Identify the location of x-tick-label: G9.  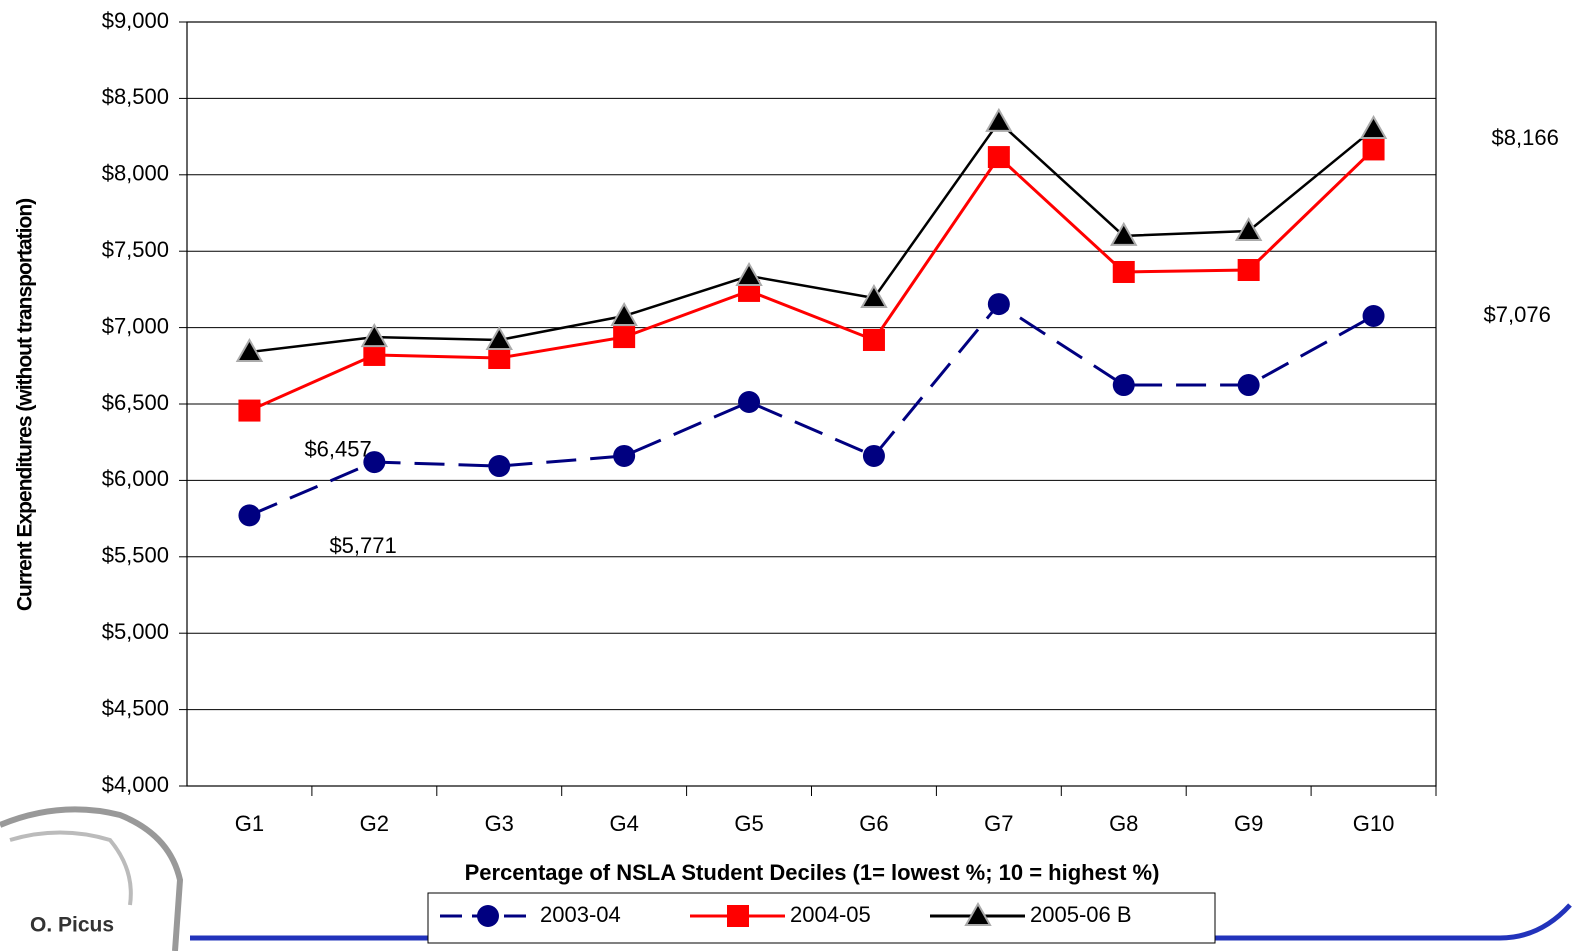
(1248, 823).